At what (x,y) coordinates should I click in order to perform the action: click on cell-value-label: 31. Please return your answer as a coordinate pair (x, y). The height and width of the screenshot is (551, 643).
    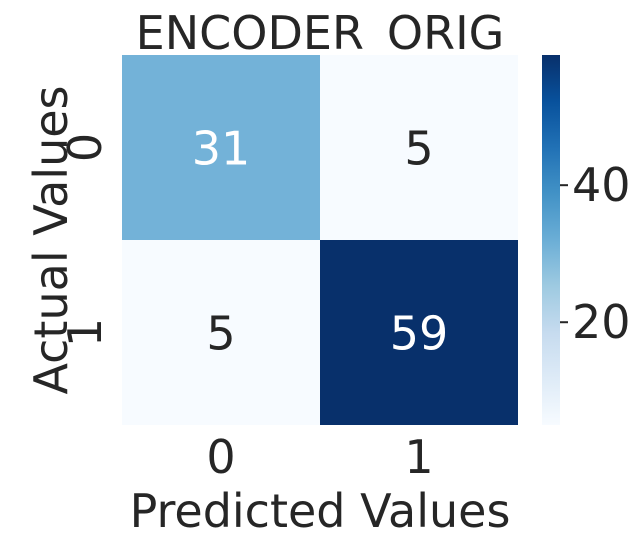
    Looking at the image, I should click on (221, 149).